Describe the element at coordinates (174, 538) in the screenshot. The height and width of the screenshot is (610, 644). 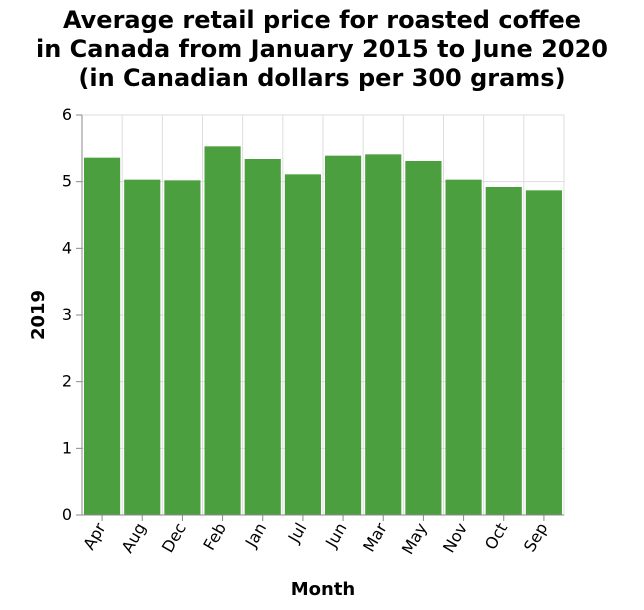
I see `x-tick-label: Dec` at that location.